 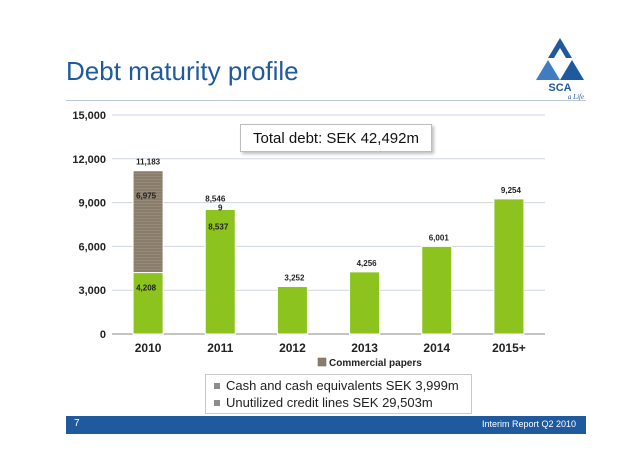 What do you see at coordinates (182, 71) in the screenshot?
I see `page-title: Debt maturity profile` at bounding box center [182, 71].